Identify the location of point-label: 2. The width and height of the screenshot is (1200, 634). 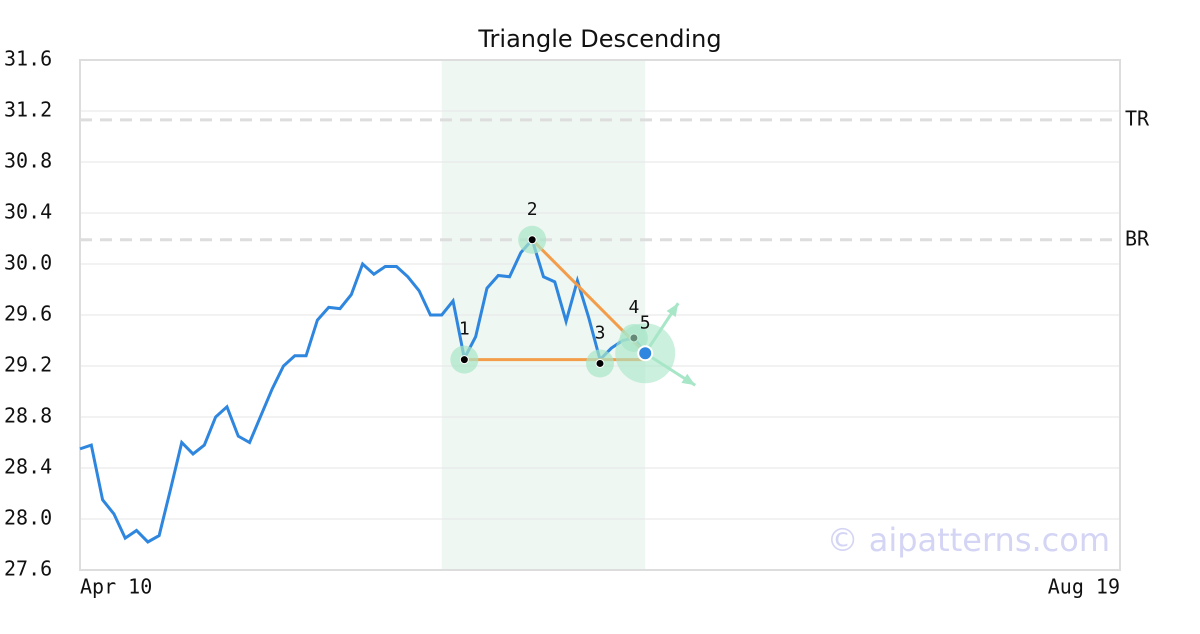
(532, 209).